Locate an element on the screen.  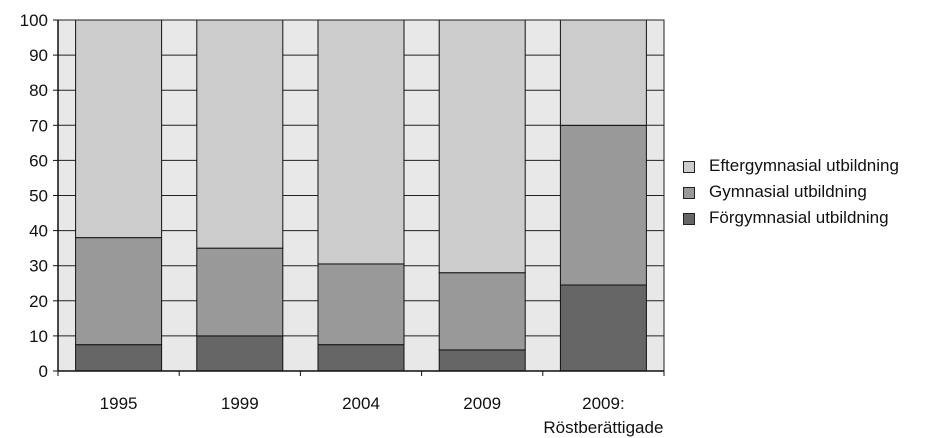
y-tick-labels: 0 10 20 30 40 50 60 70 80 90 100 is located at coordinates (34, 196).